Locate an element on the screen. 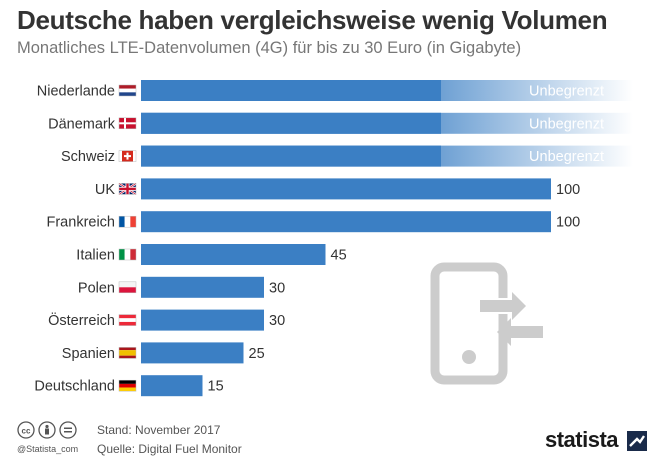 The width and height of the screenshot is (650, 463). flag-it-icon is located at coordinates (127, 254).